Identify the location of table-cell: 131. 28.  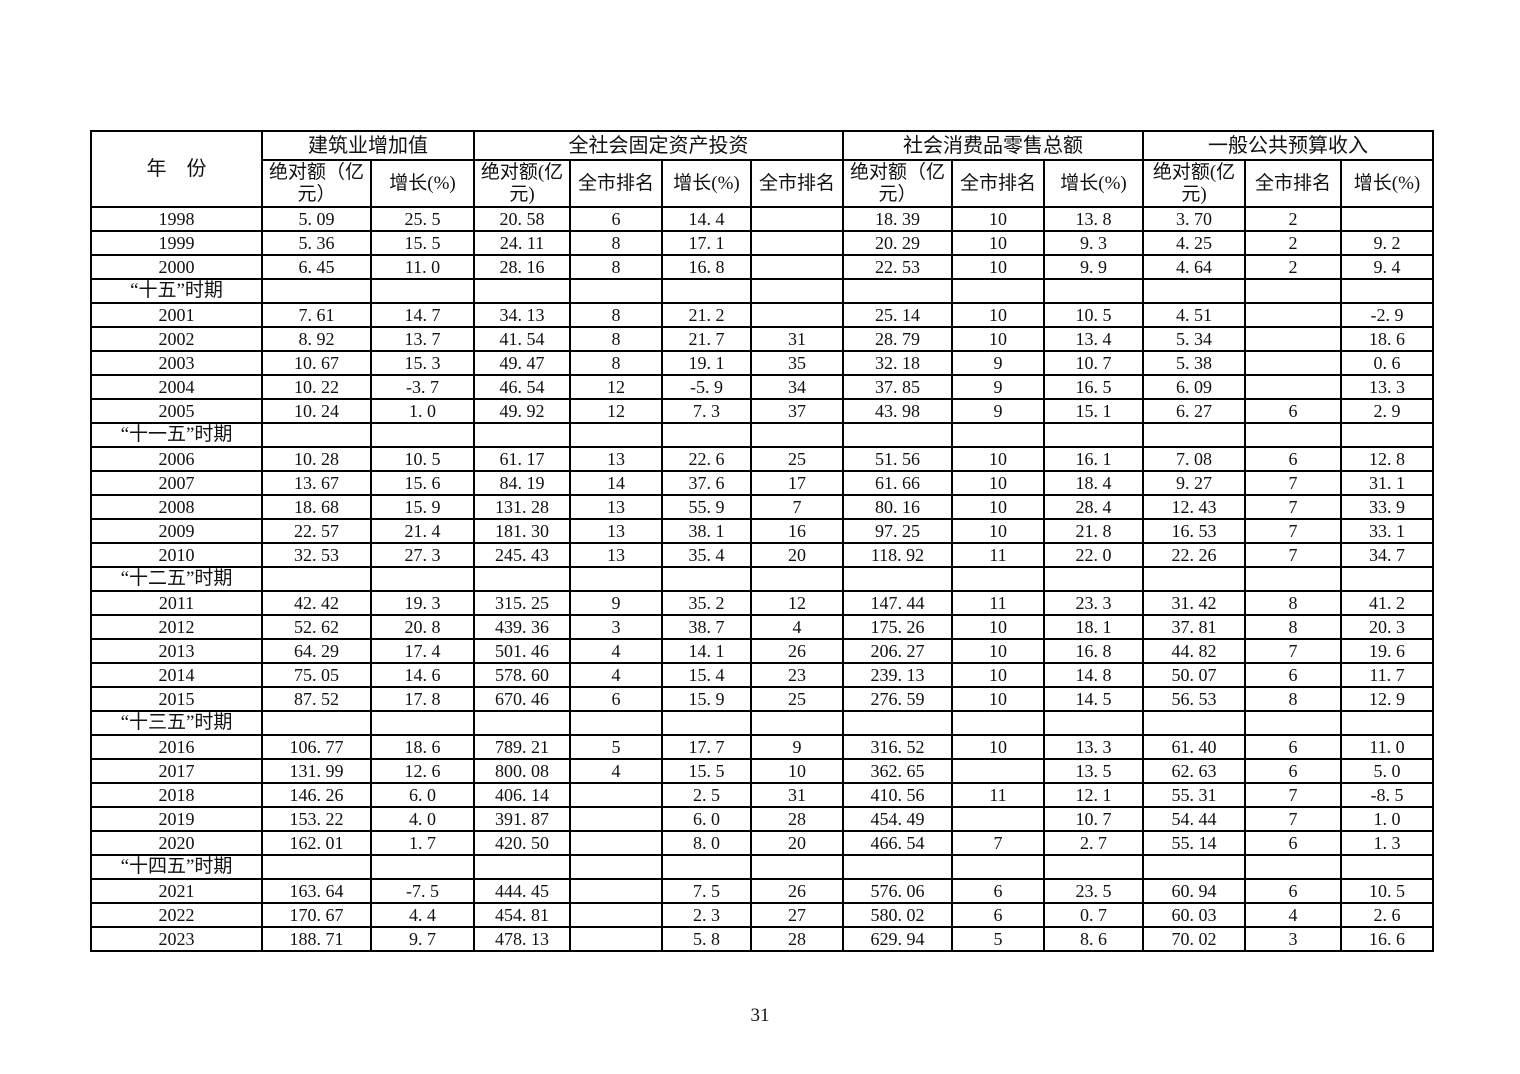
(522, 507).